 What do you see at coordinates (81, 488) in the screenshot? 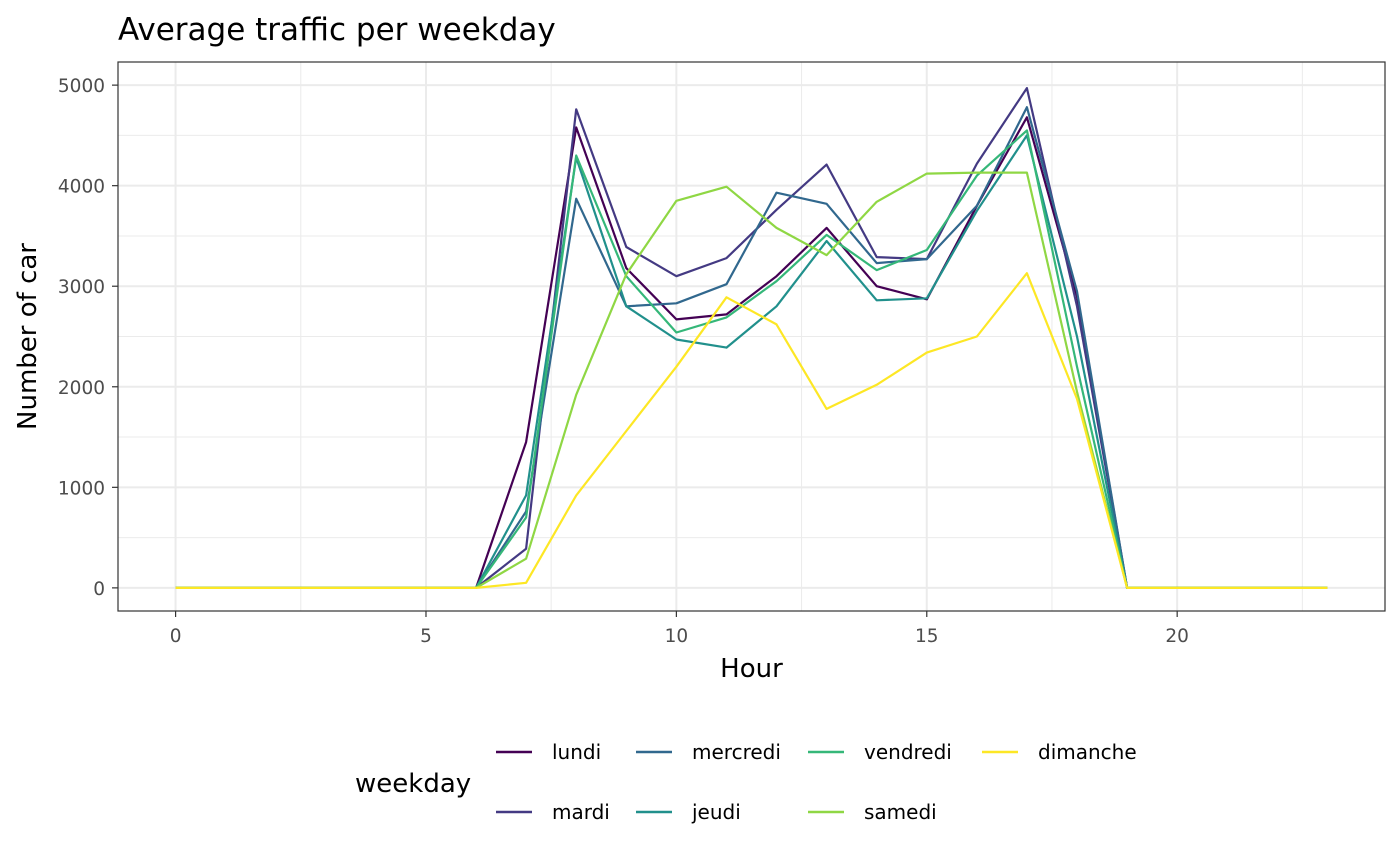
I see `y-tick-label: 1000` at bounding box center [81, 488].